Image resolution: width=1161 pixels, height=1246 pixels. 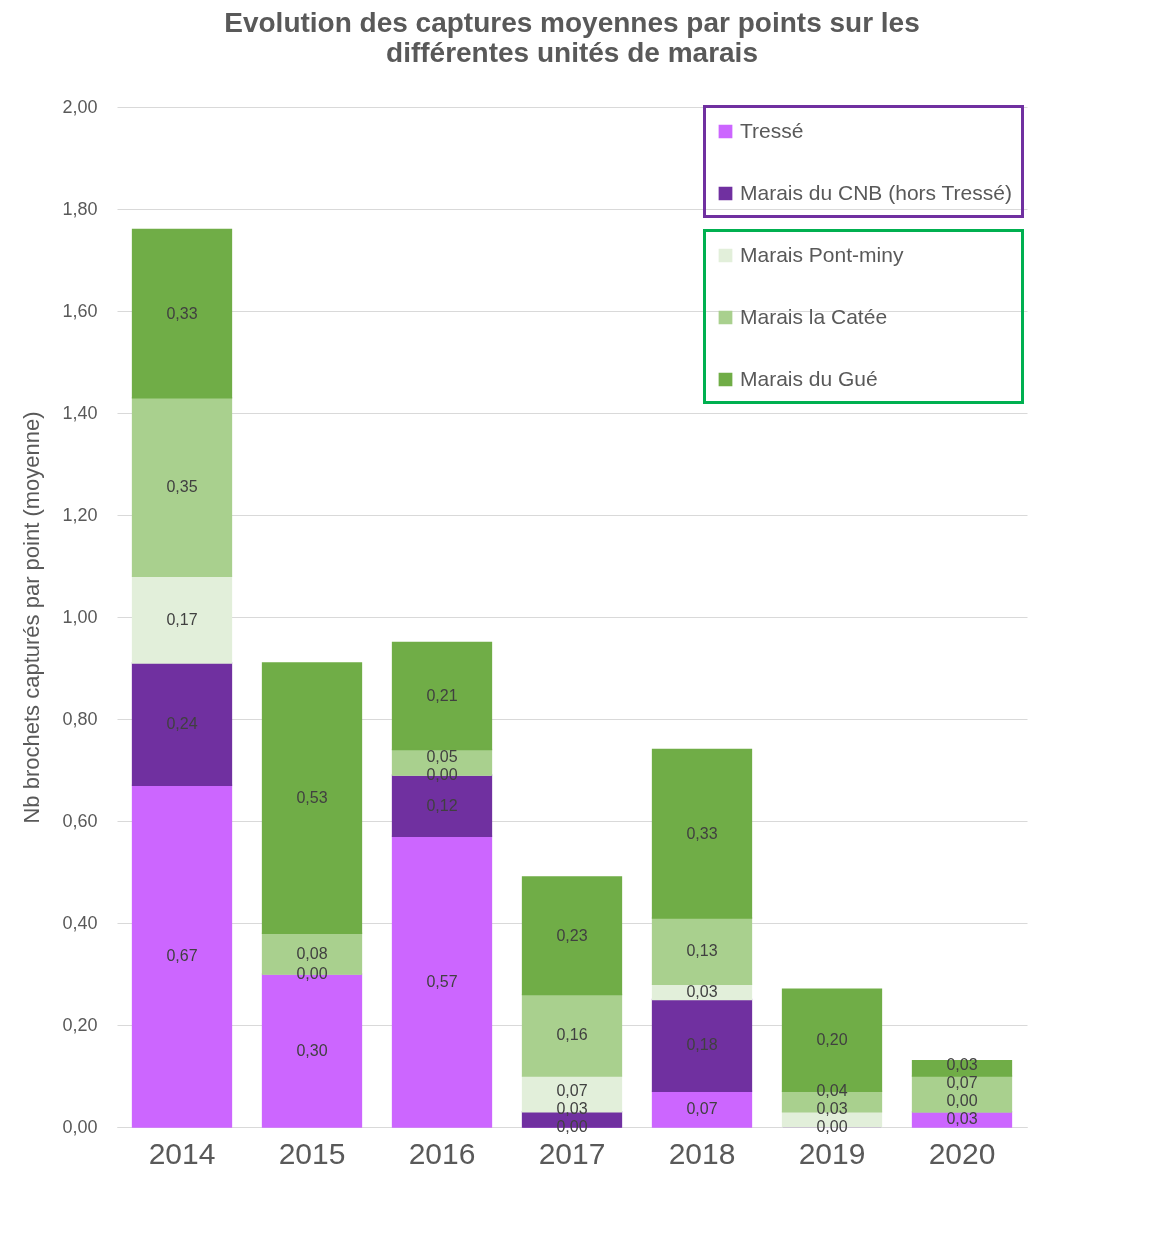 What do you see at coordinates (572, 1035) in the screenshot?
I see `data-label: 0,16` at bounding box center [572, 1035].